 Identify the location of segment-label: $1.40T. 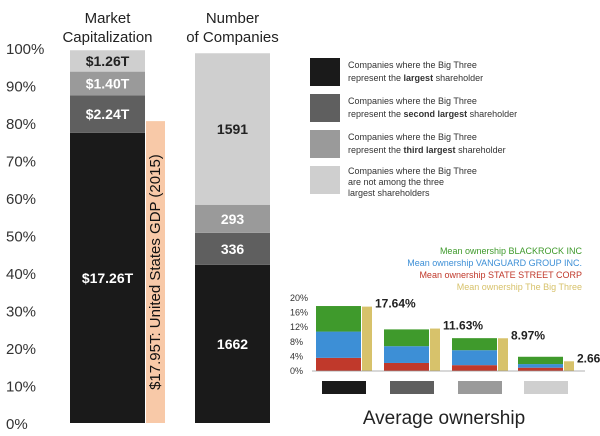
(108, 83).